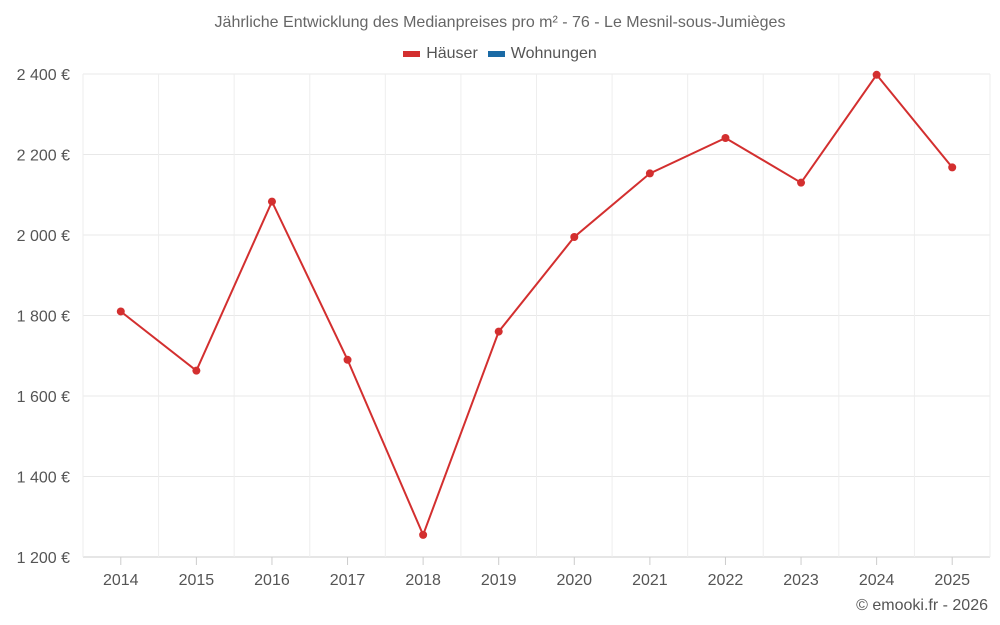 The width and height of the screenshot is (1000, 625). I want to click on legend-item-wohnungen: Wohnungen, so click(542, 54).